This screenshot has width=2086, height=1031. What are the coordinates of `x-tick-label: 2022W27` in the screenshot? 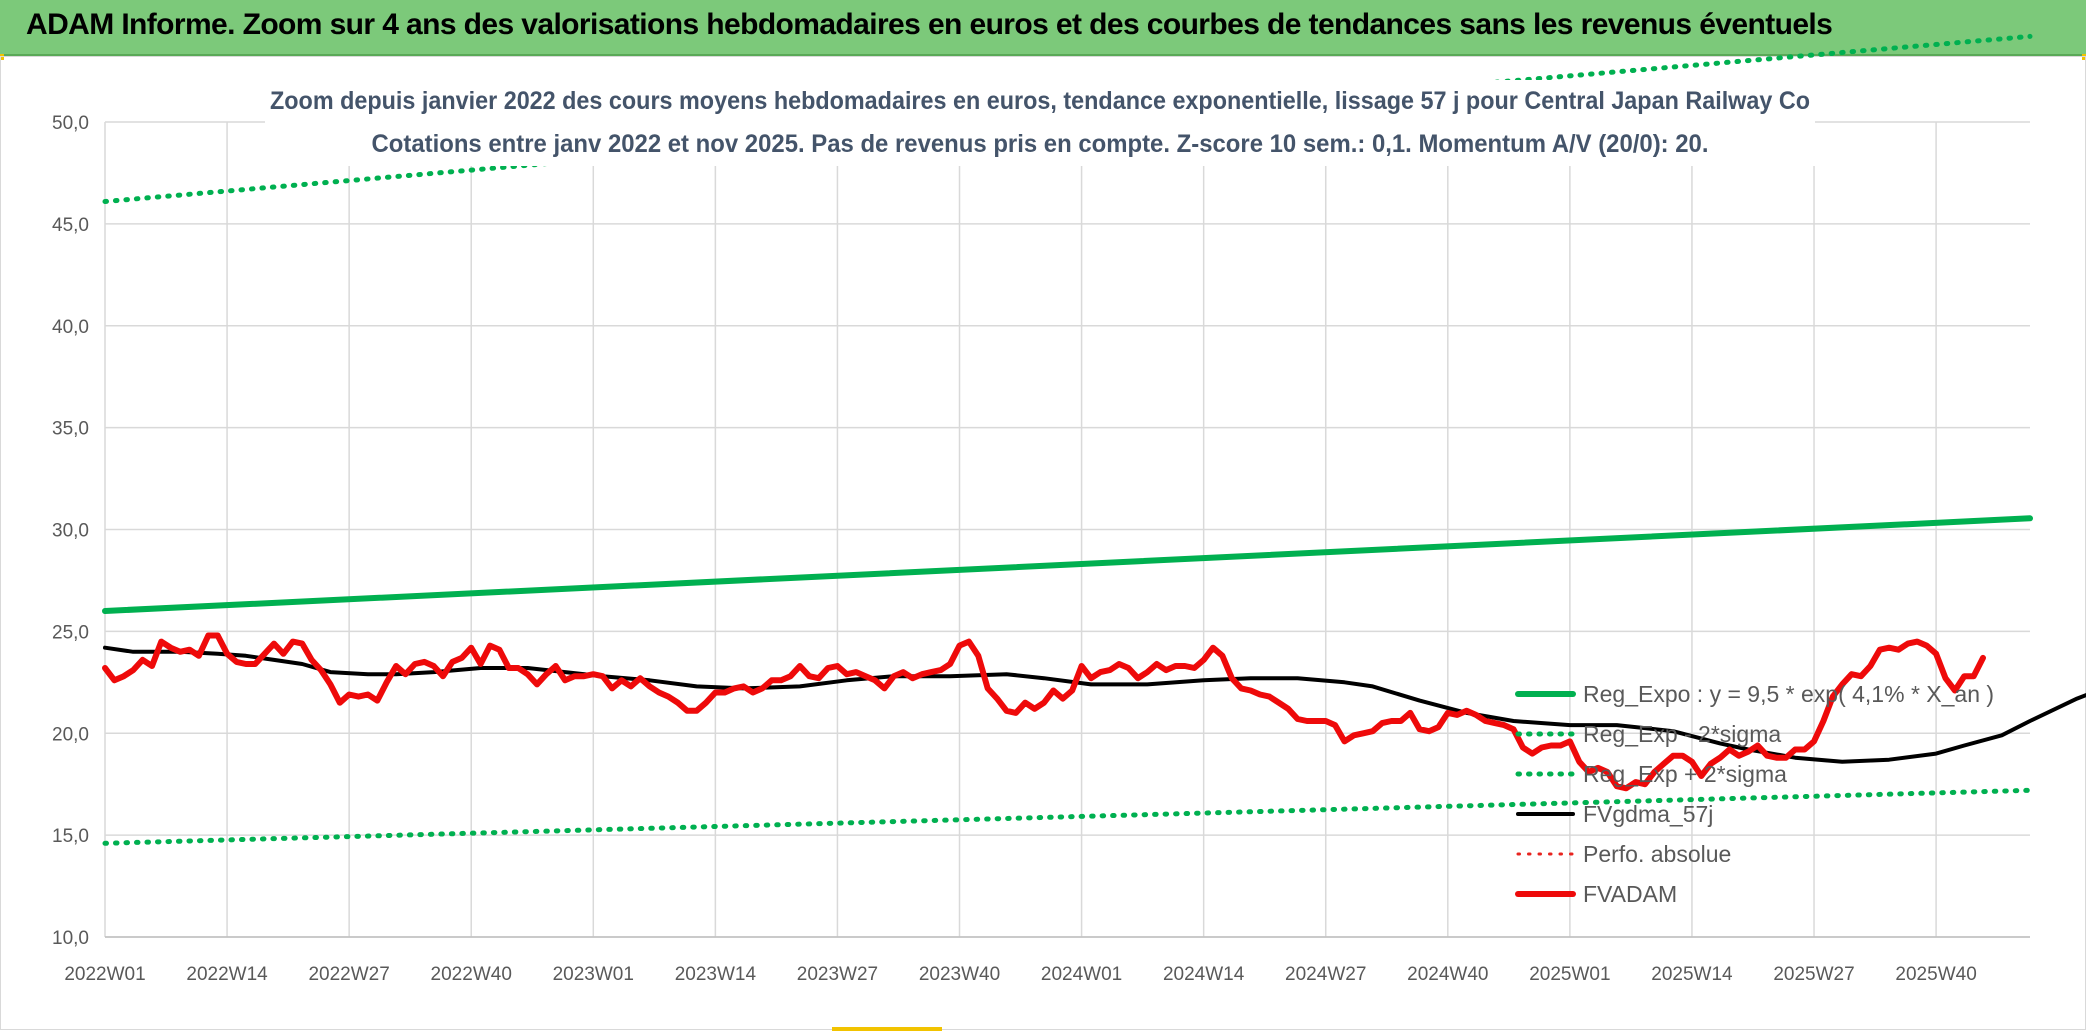 It's located at (348, 974).